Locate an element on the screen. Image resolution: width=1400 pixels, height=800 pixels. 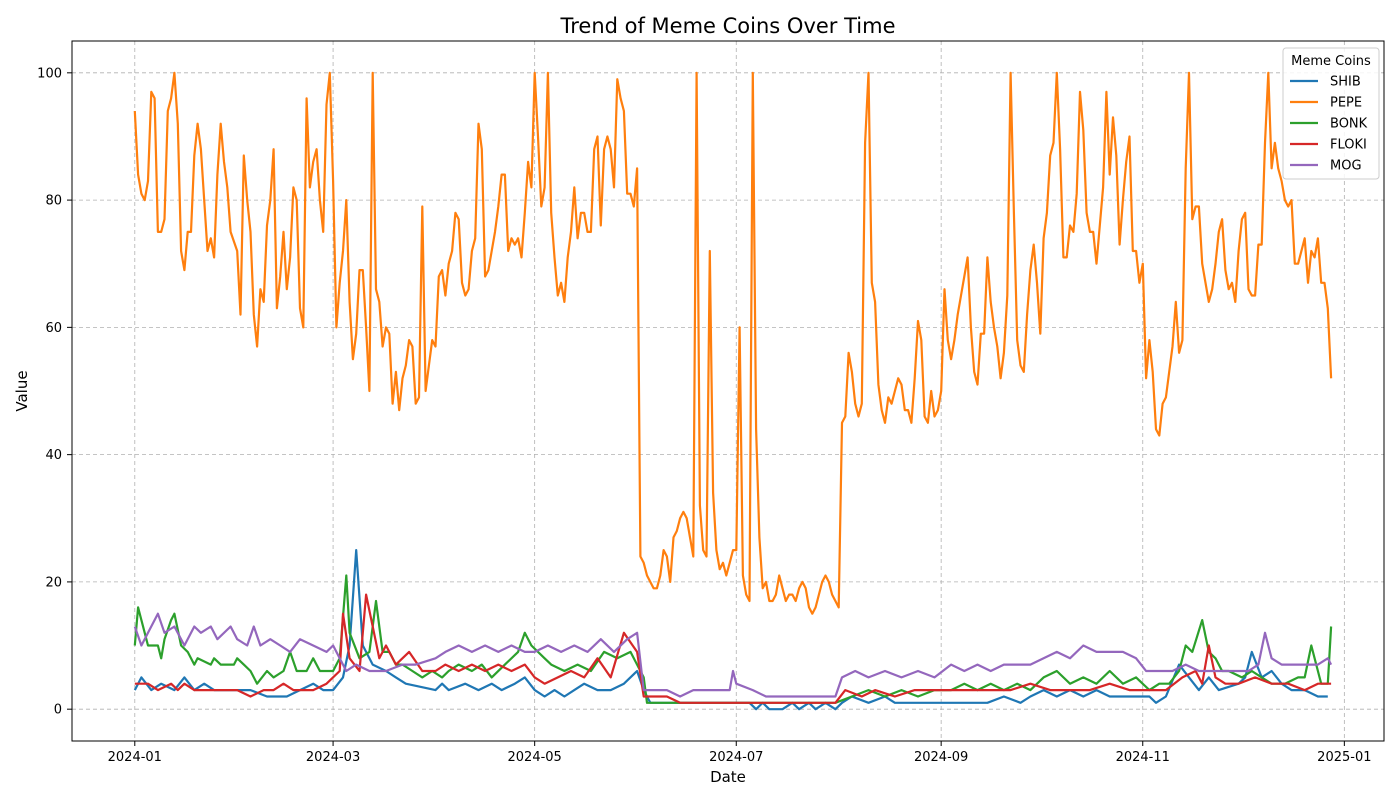
y-tick-label: 100 is located at coordinates (49, 73).